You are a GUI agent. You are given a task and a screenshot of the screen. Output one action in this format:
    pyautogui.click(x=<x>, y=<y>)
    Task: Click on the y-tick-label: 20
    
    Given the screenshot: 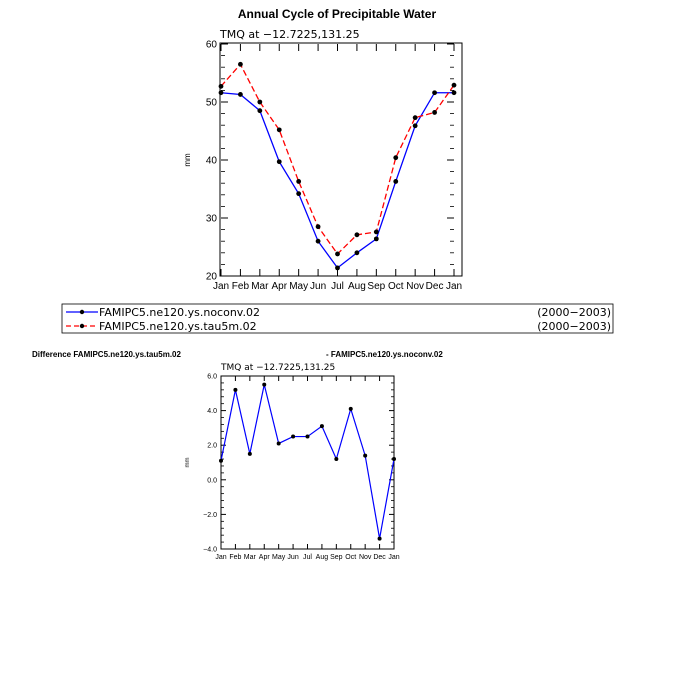 What is the action you would take?
    pyautogui.click(x=212, y=277)
    